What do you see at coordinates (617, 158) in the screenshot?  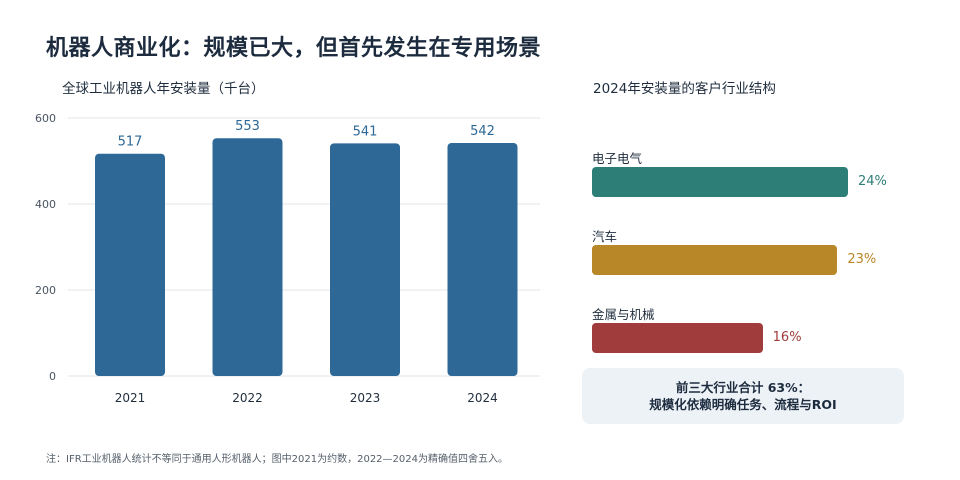 I see `industry-label: 电子电气` at bounding box center [617, 158].